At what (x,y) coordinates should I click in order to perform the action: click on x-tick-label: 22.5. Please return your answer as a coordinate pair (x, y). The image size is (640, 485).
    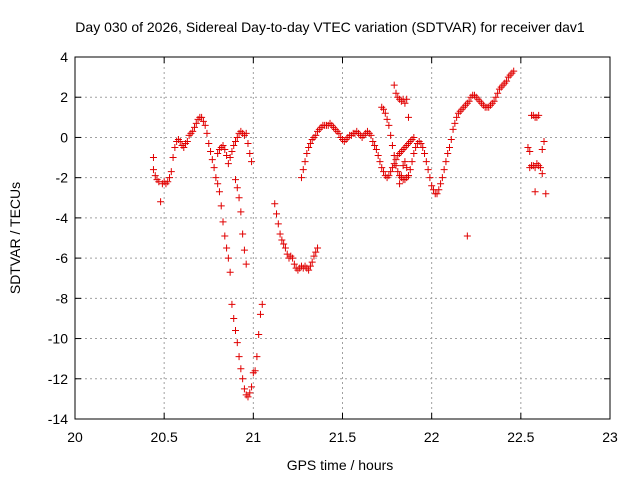
    Looking at the image, I should click on (520, 437).